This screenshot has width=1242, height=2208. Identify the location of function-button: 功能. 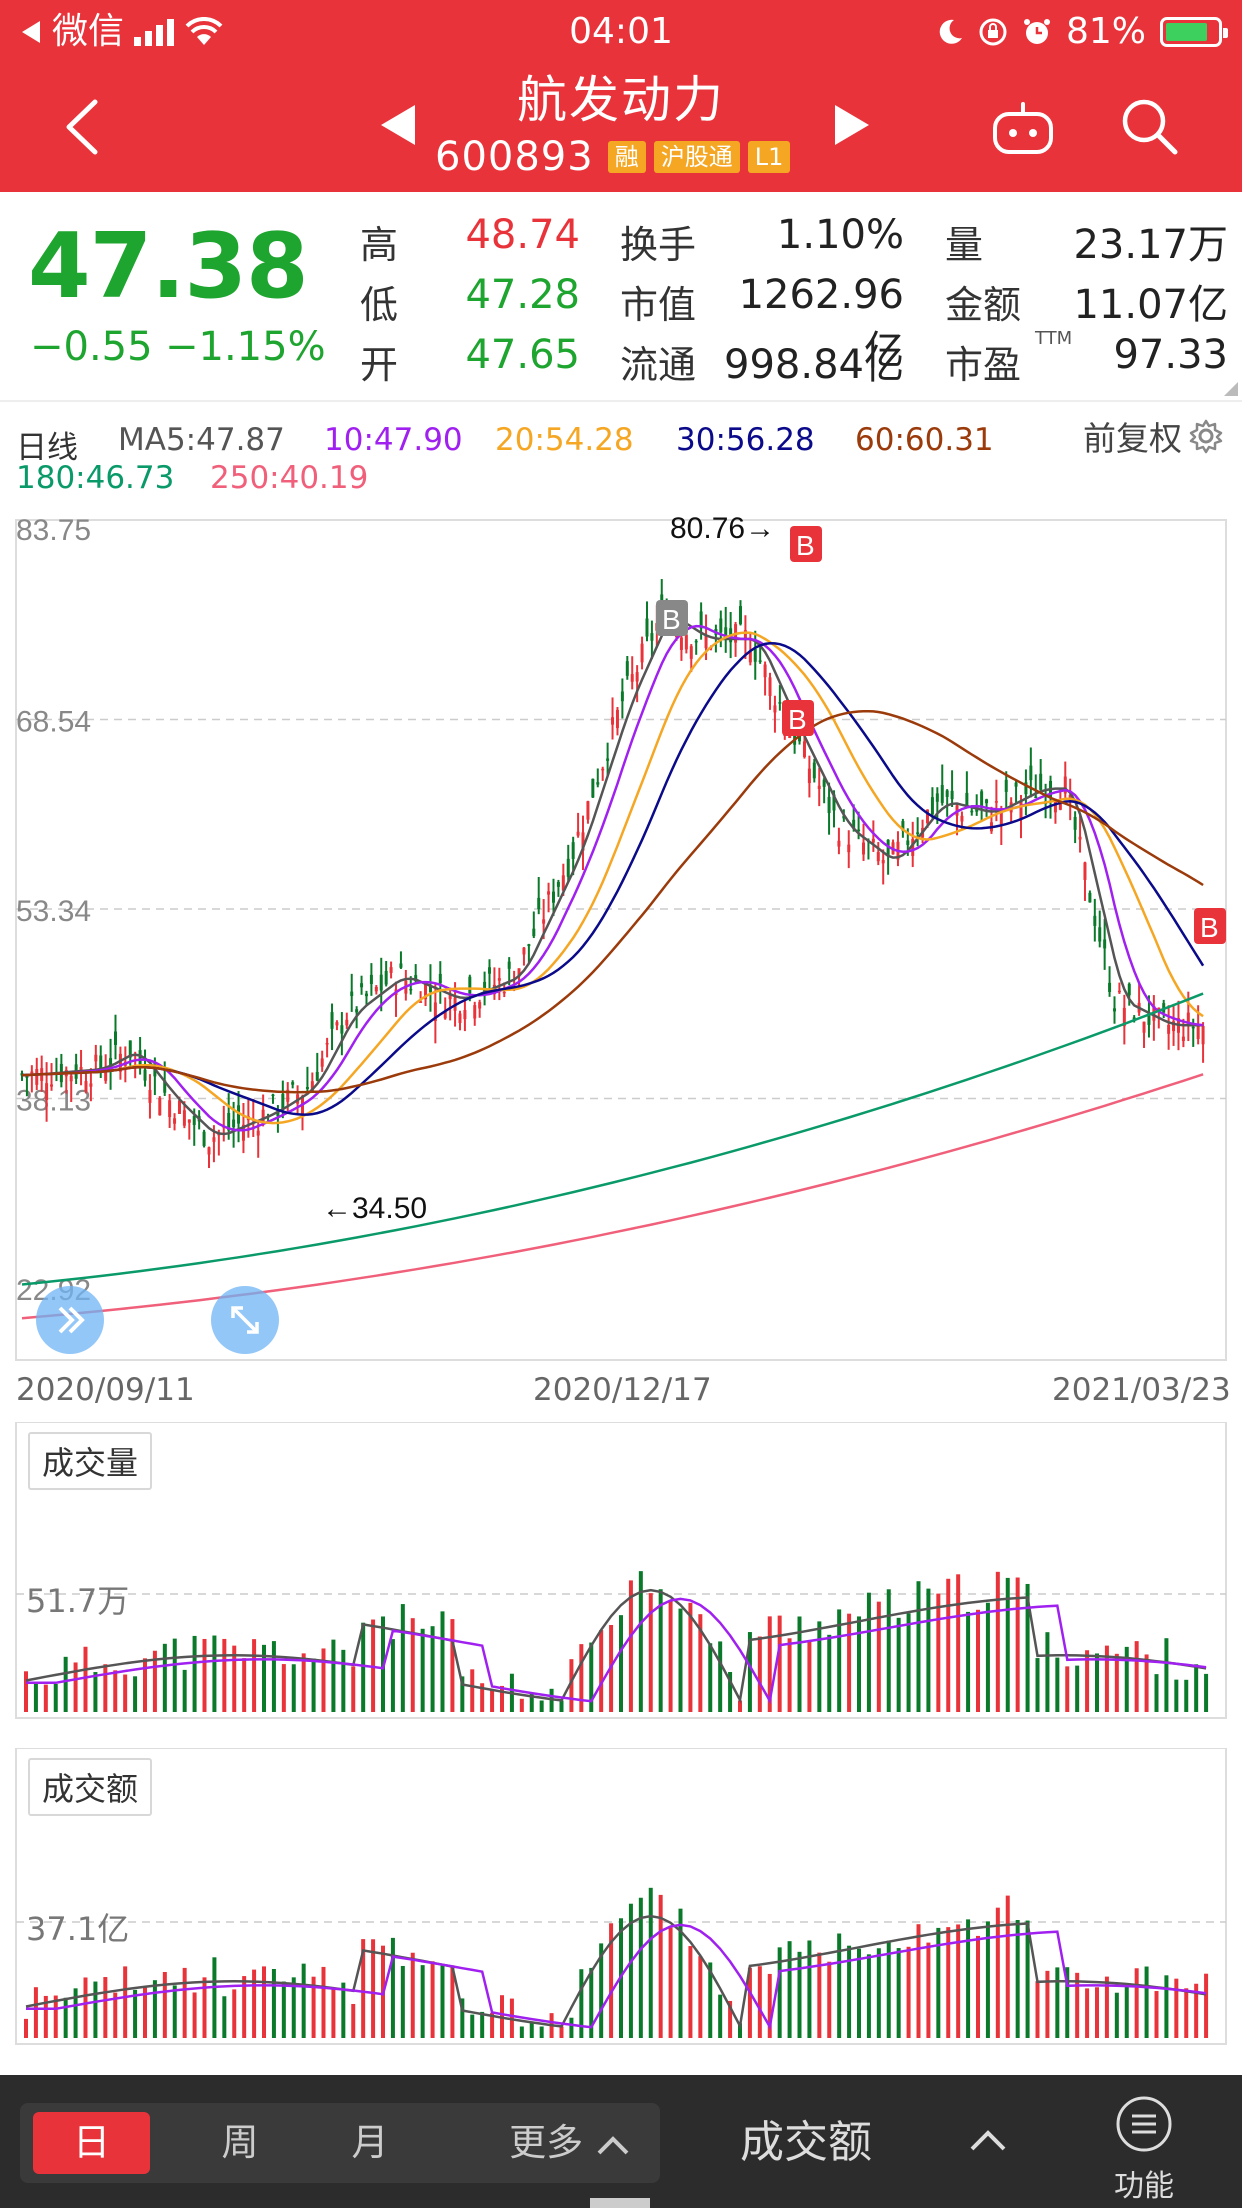
(1144, 2149).